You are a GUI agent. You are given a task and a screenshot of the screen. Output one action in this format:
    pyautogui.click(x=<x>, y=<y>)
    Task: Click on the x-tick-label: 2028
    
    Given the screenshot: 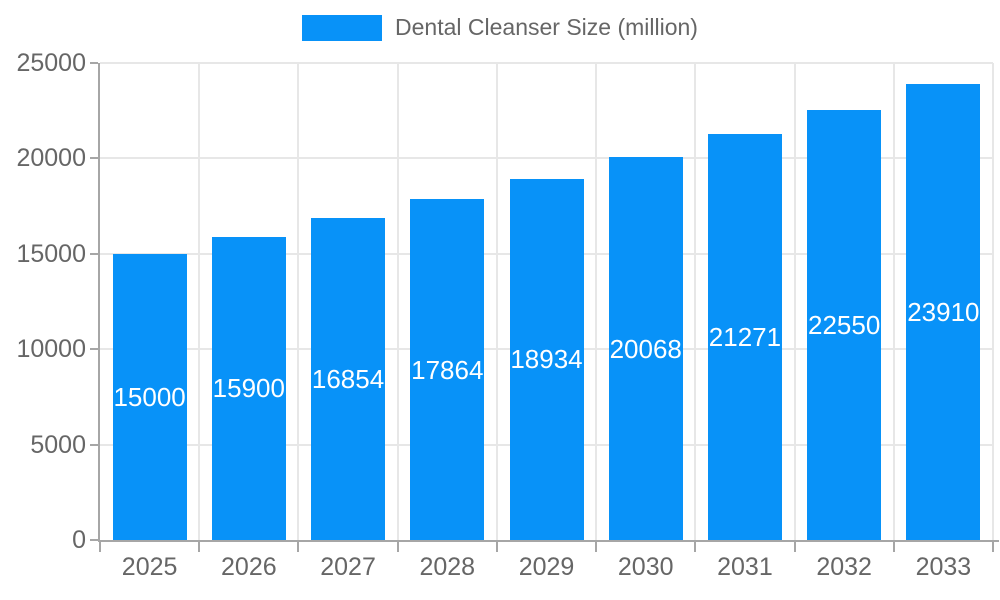 What is the action you would take?
    pyautogui.click(x=447, y=567)
    